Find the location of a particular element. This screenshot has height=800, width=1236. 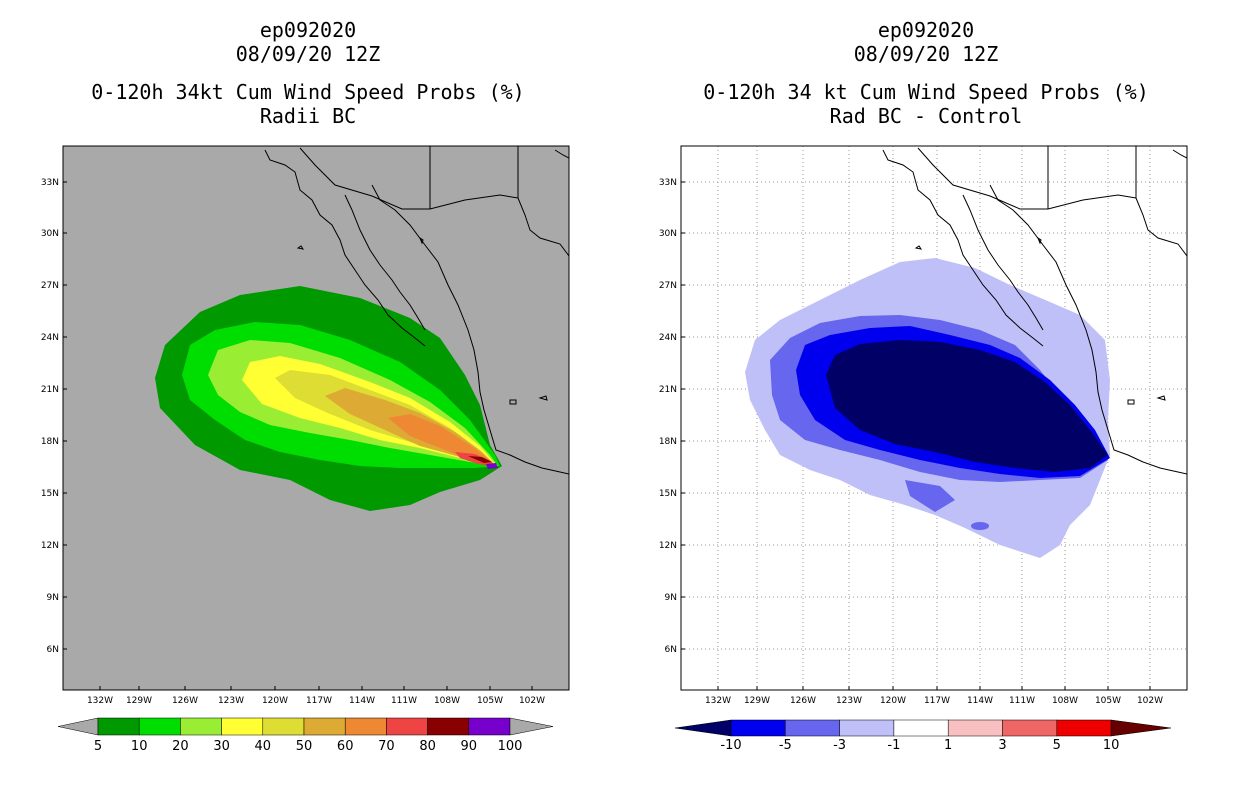

left-colorbar: 5 10 20 30 40 50 60 70 80 90 100 is located at coordinates (305, 735).